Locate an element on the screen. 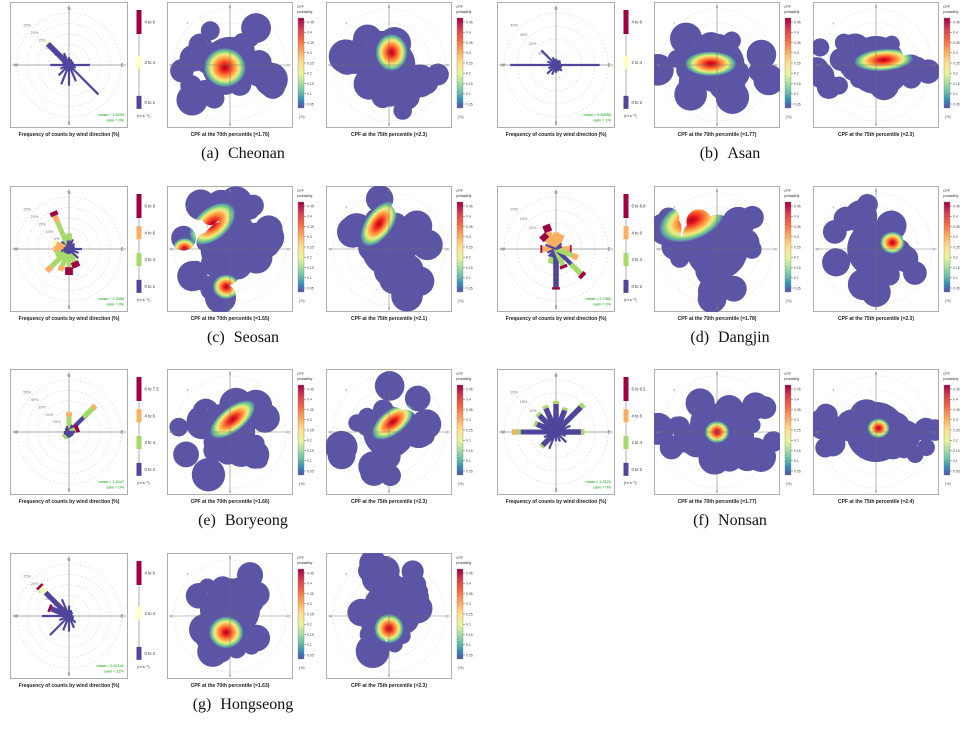 The width and height of the screenshot is (974, 742). caption-label: (a) is located at coordinates (210, 153).